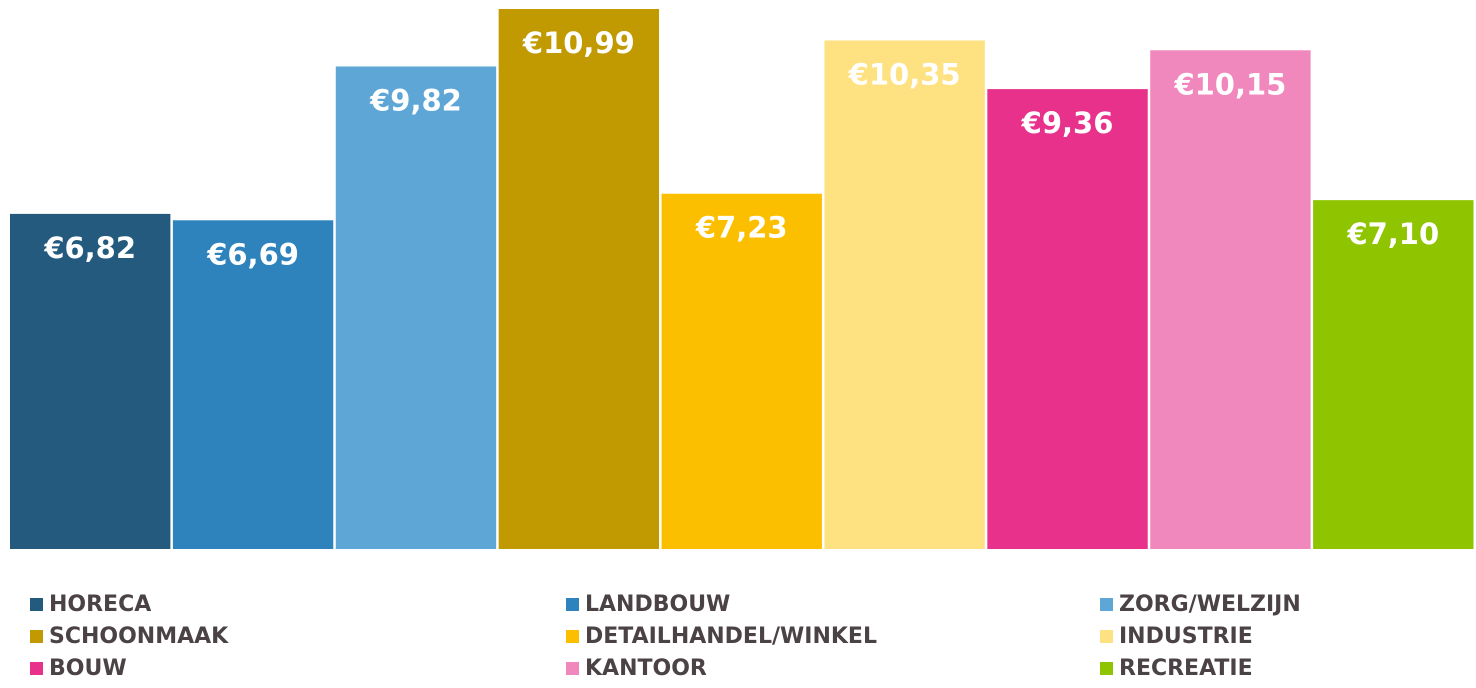  Describe the element at coordinates (578, 43) in the screenshot. I see `value-label: €10,99` at that location.